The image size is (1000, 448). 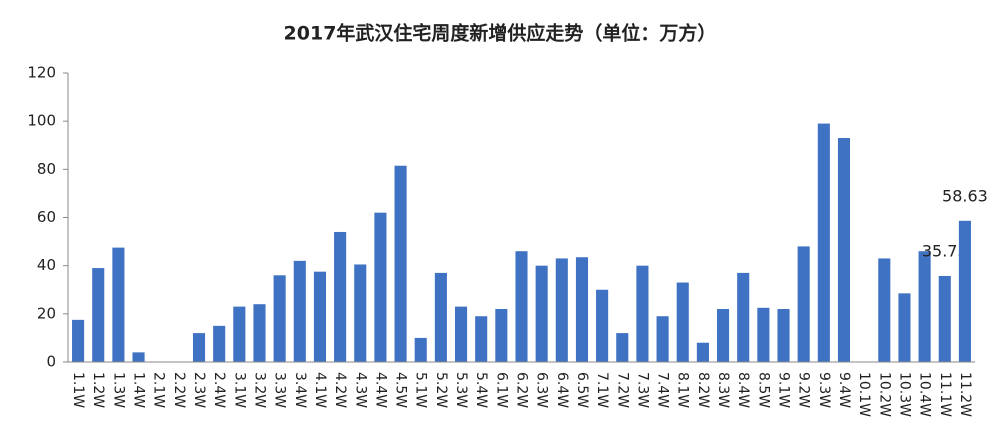 What do you see at coordinates (663, 390) in the screenshot?
I see `x-tick-label: 7.4W` at bounding box center [663, 390].